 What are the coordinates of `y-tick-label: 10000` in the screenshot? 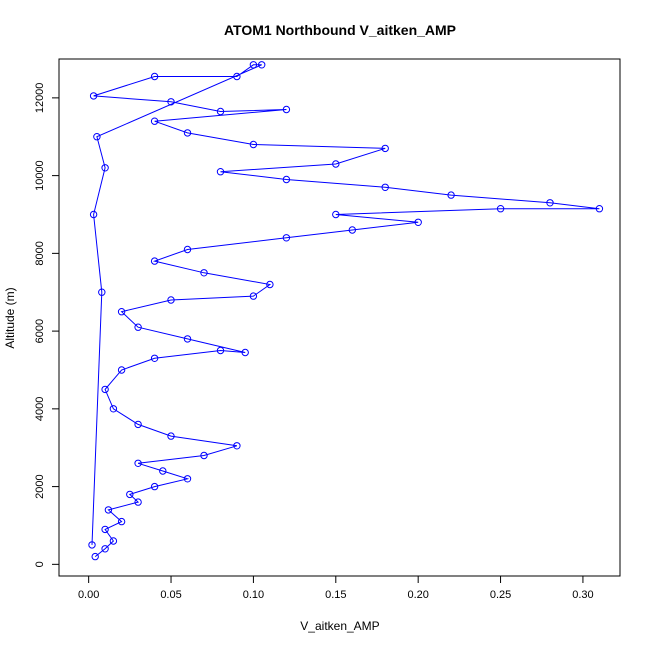 It's located at (40, 175).